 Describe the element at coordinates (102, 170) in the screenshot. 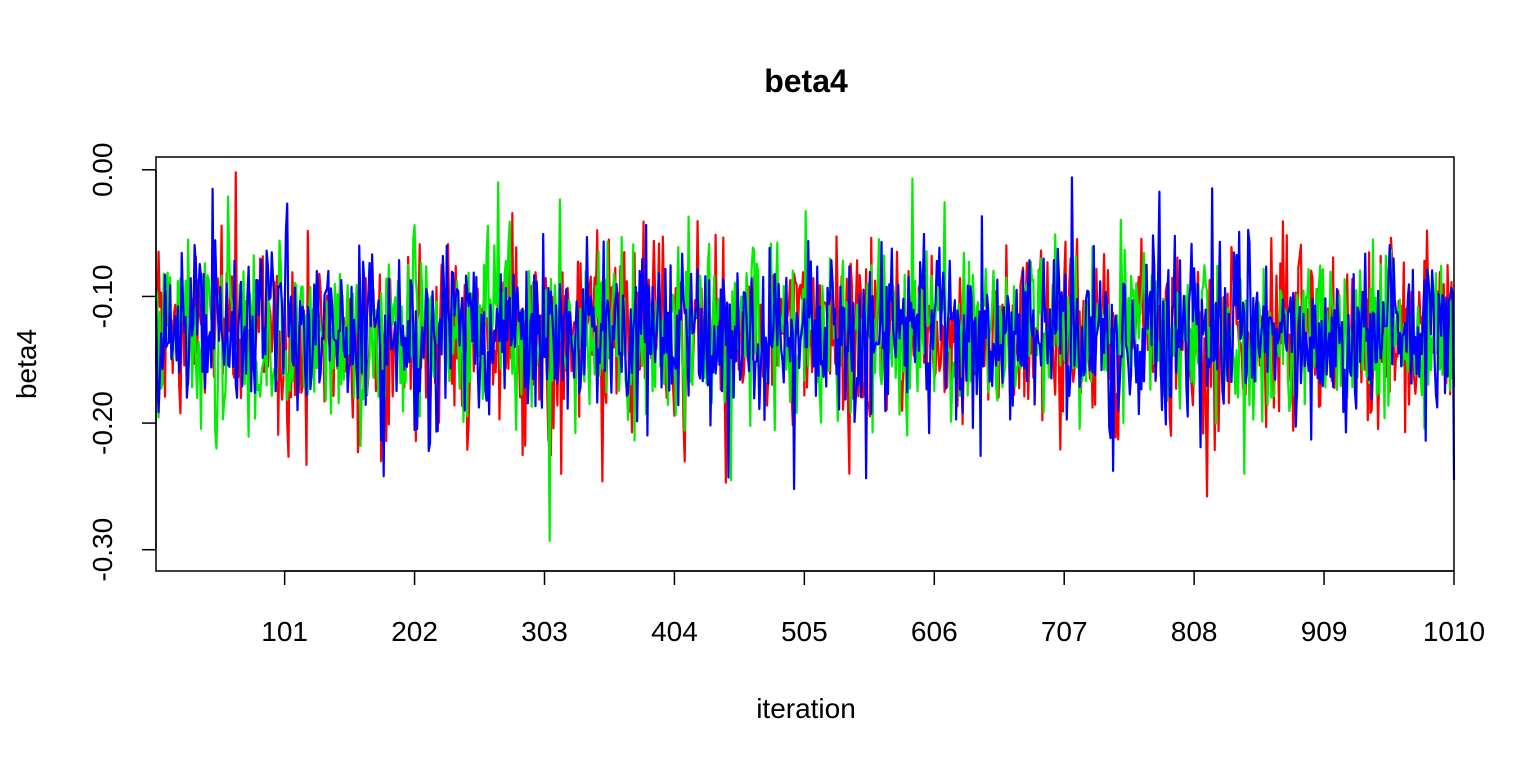

I see `y-tick-label: 0.00` at that location.